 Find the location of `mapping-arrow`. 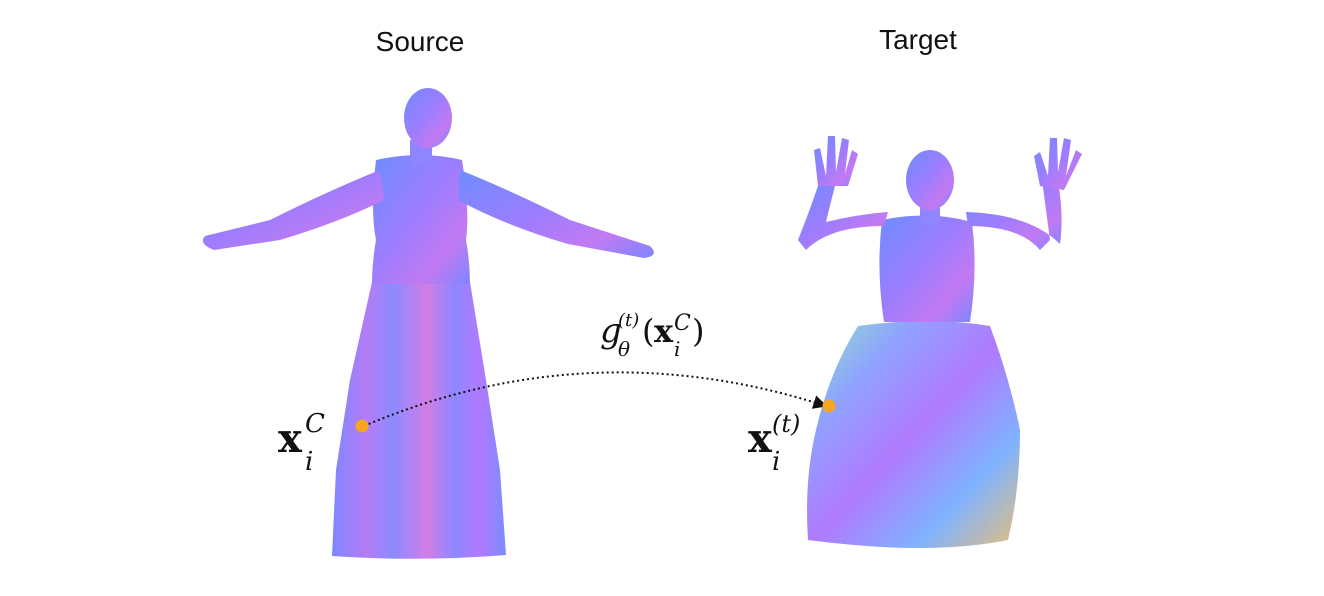

mapping-arrow is located at coordinates (595, 399).